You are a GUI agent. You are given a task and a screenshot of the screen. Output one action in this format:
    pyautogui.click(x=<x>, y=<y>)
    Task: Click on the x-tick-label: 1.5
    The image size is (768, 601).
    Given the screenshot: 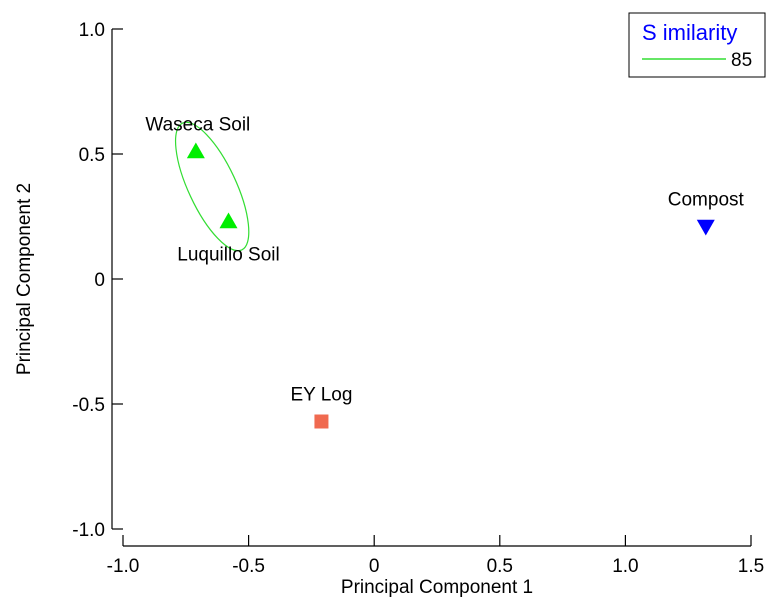 What is the action you would take?
    pyautogui.click(x=751, y=566)
    